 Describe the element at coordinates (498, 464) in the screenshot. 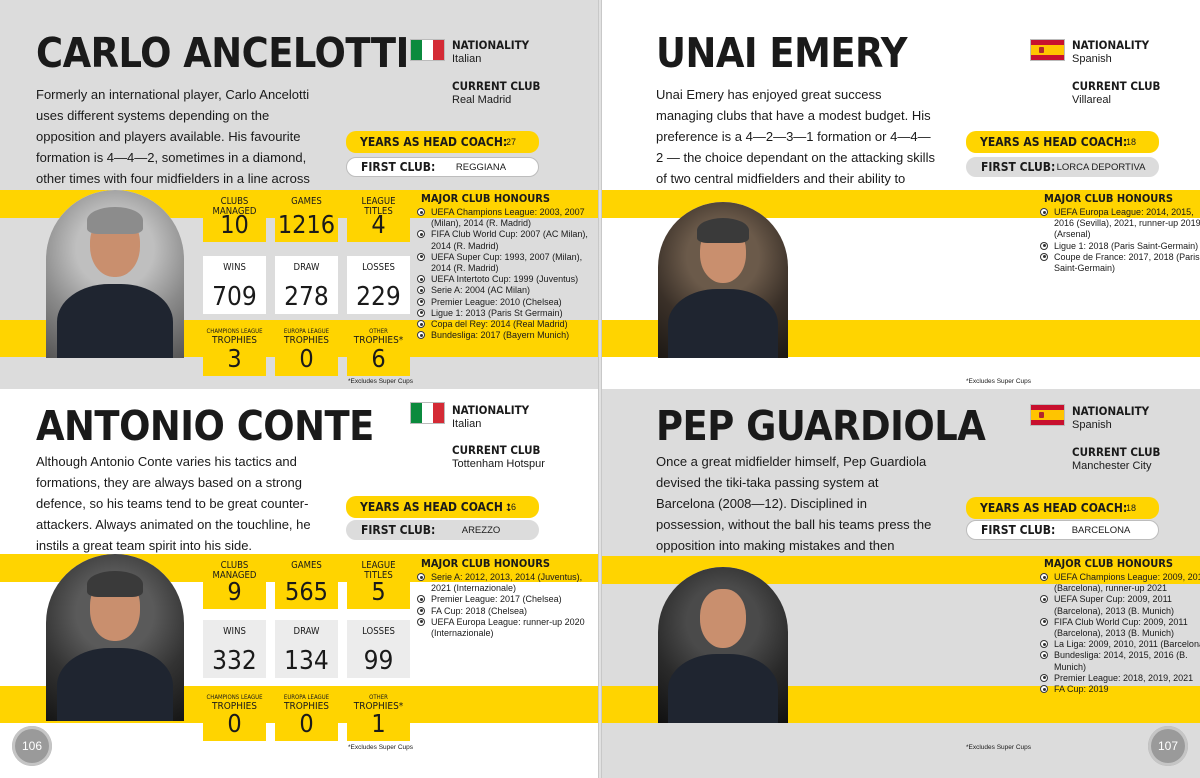

I see `current-club-value: Tottenham Hotspur` at that location.